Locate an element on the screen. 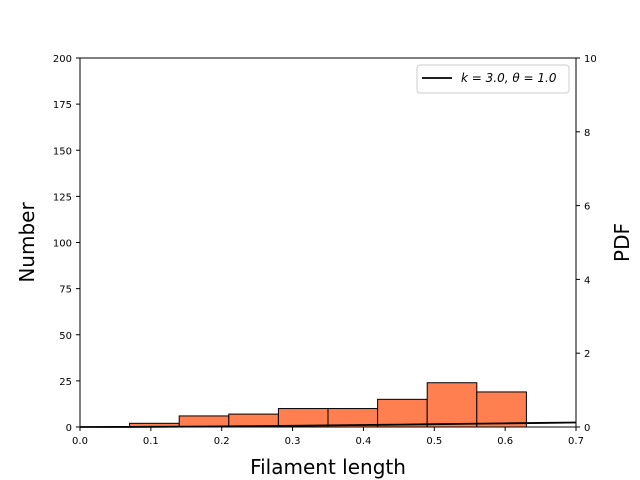 This screenshot has width=640, height=480. y-tick-label: 0 is located at coordinates (69, 428).